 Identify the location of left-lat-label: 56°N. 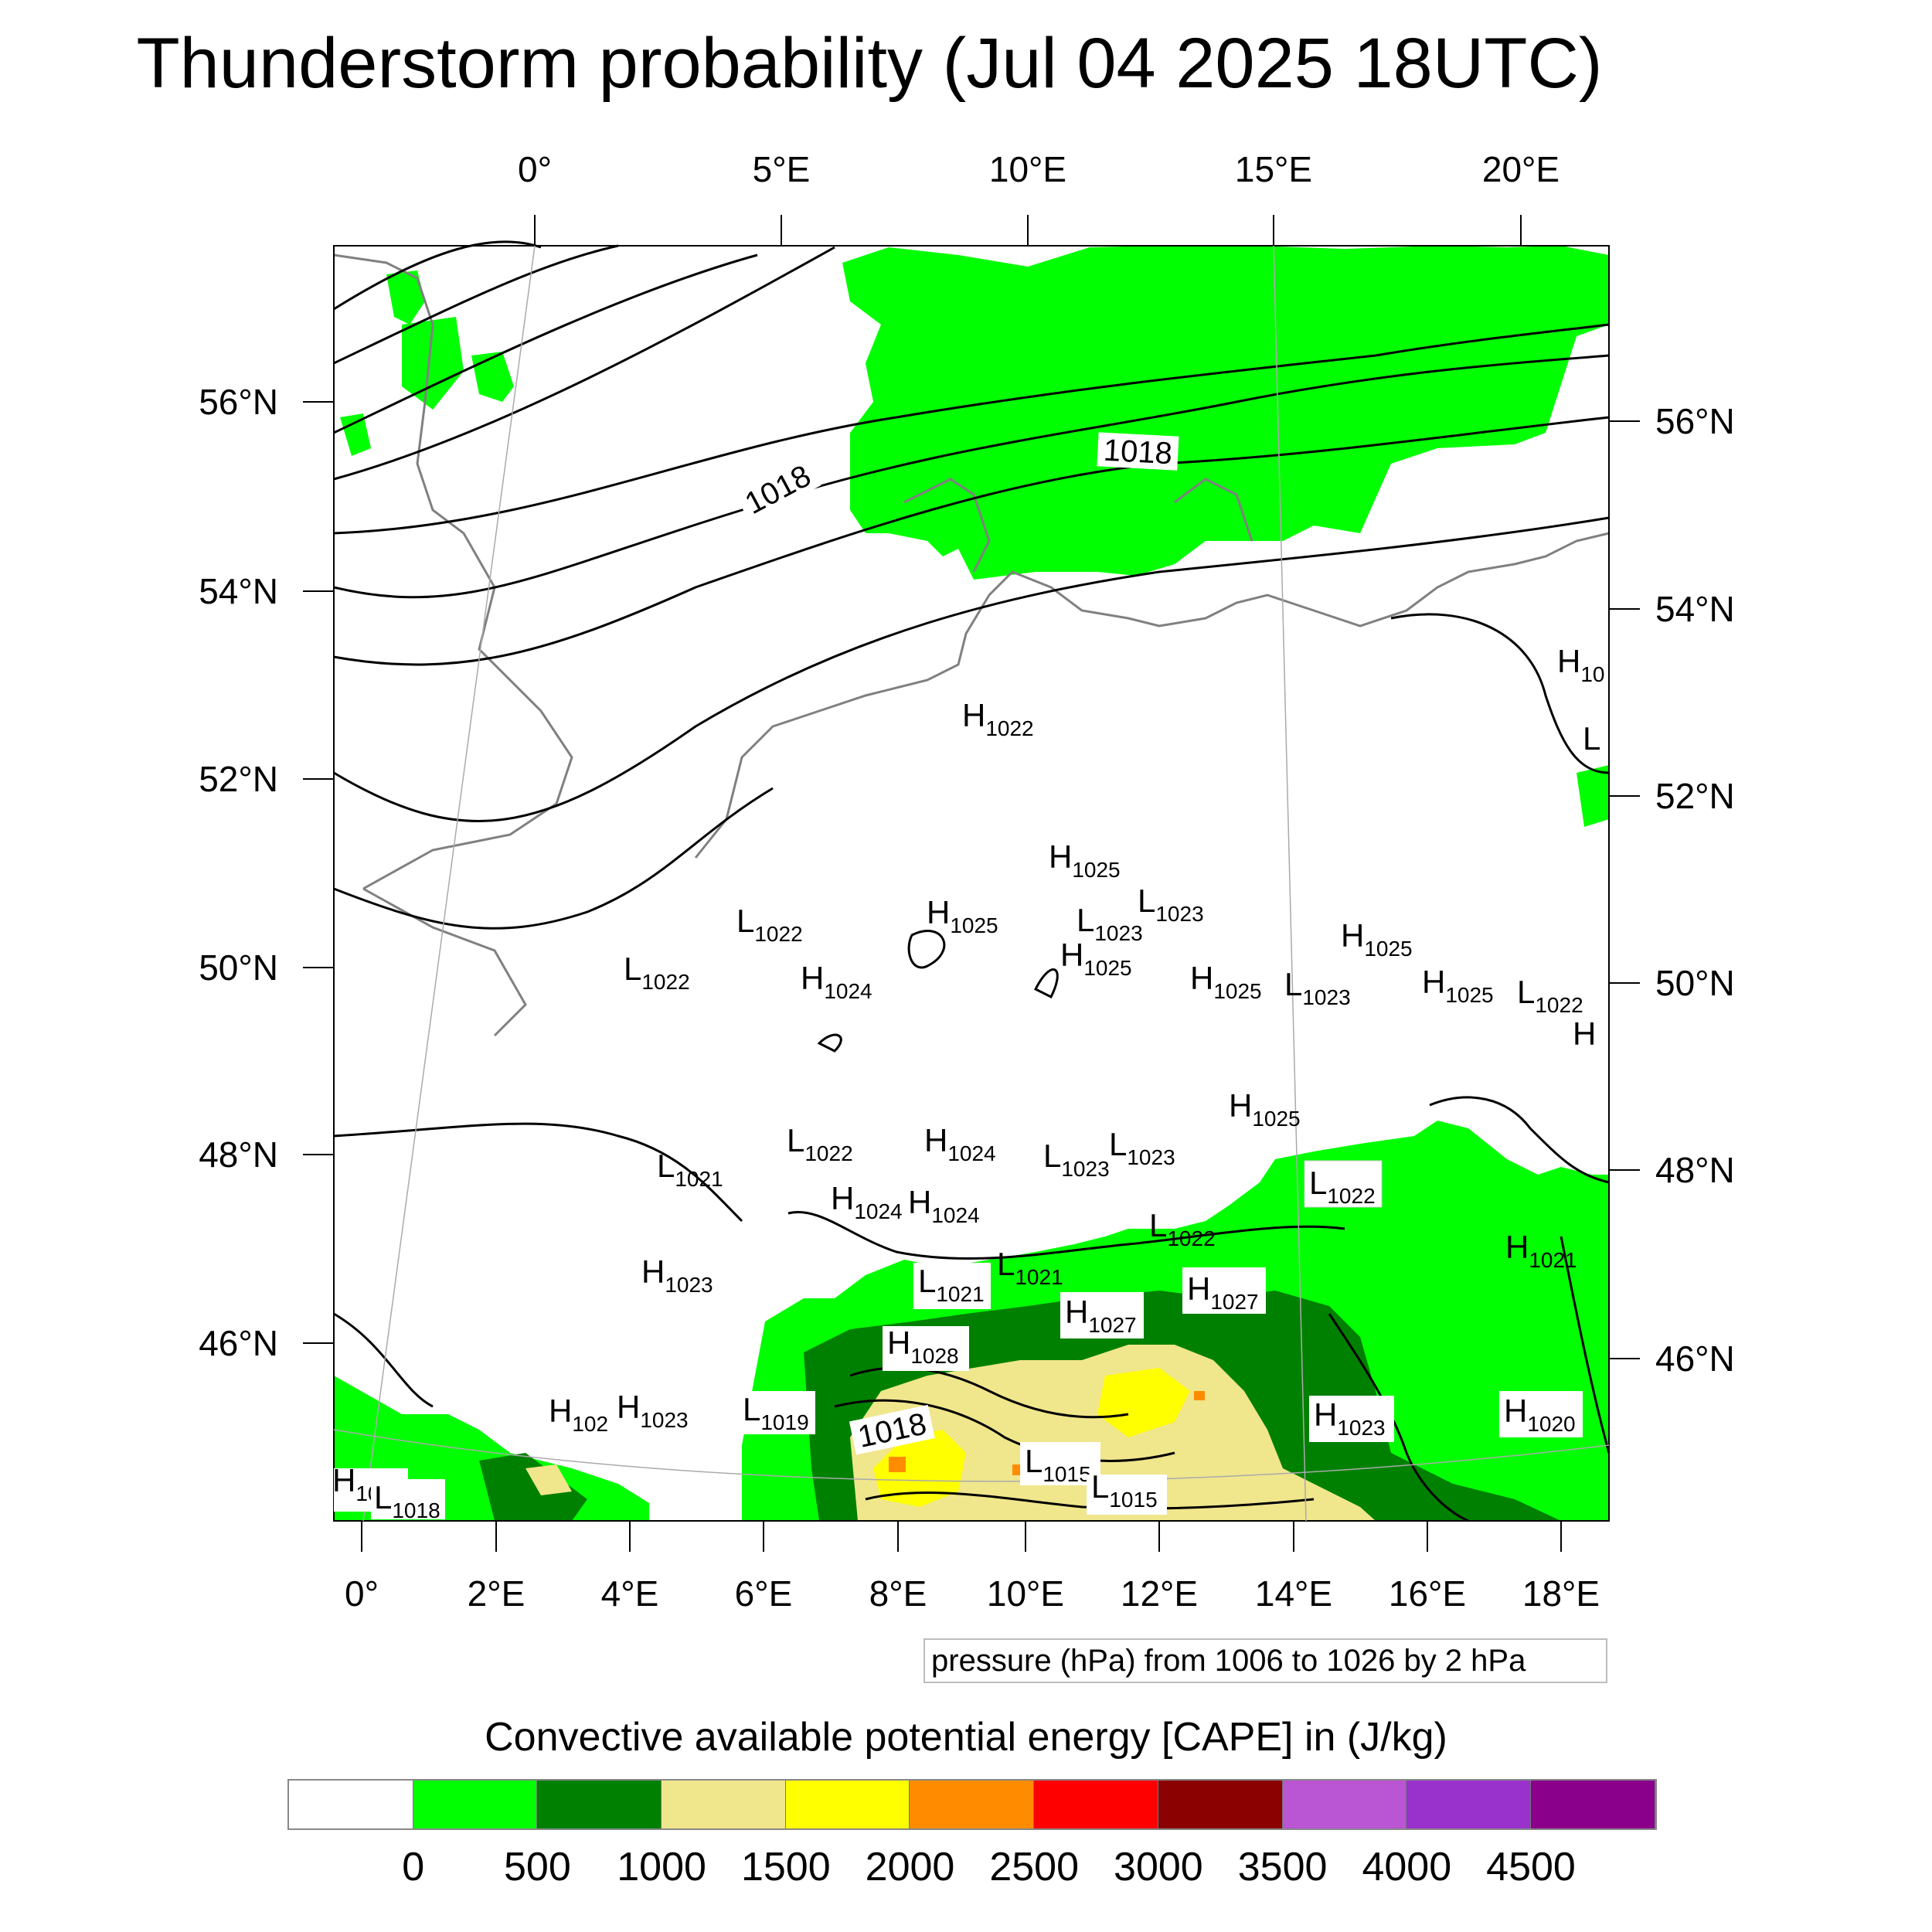
(239, 402).